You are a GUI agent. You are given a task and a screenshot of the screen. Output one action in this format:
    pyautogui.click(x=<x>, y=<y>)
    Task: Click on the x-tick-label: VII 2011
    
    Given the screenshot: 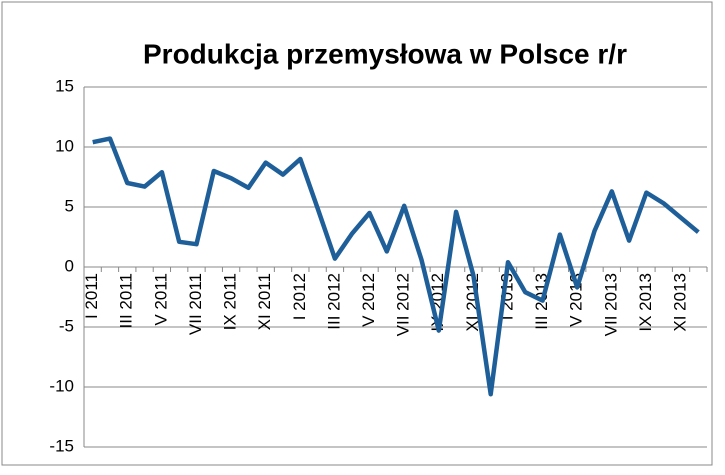 What is the action you would take?
    pyautogui.click(x=195, y=304)
    